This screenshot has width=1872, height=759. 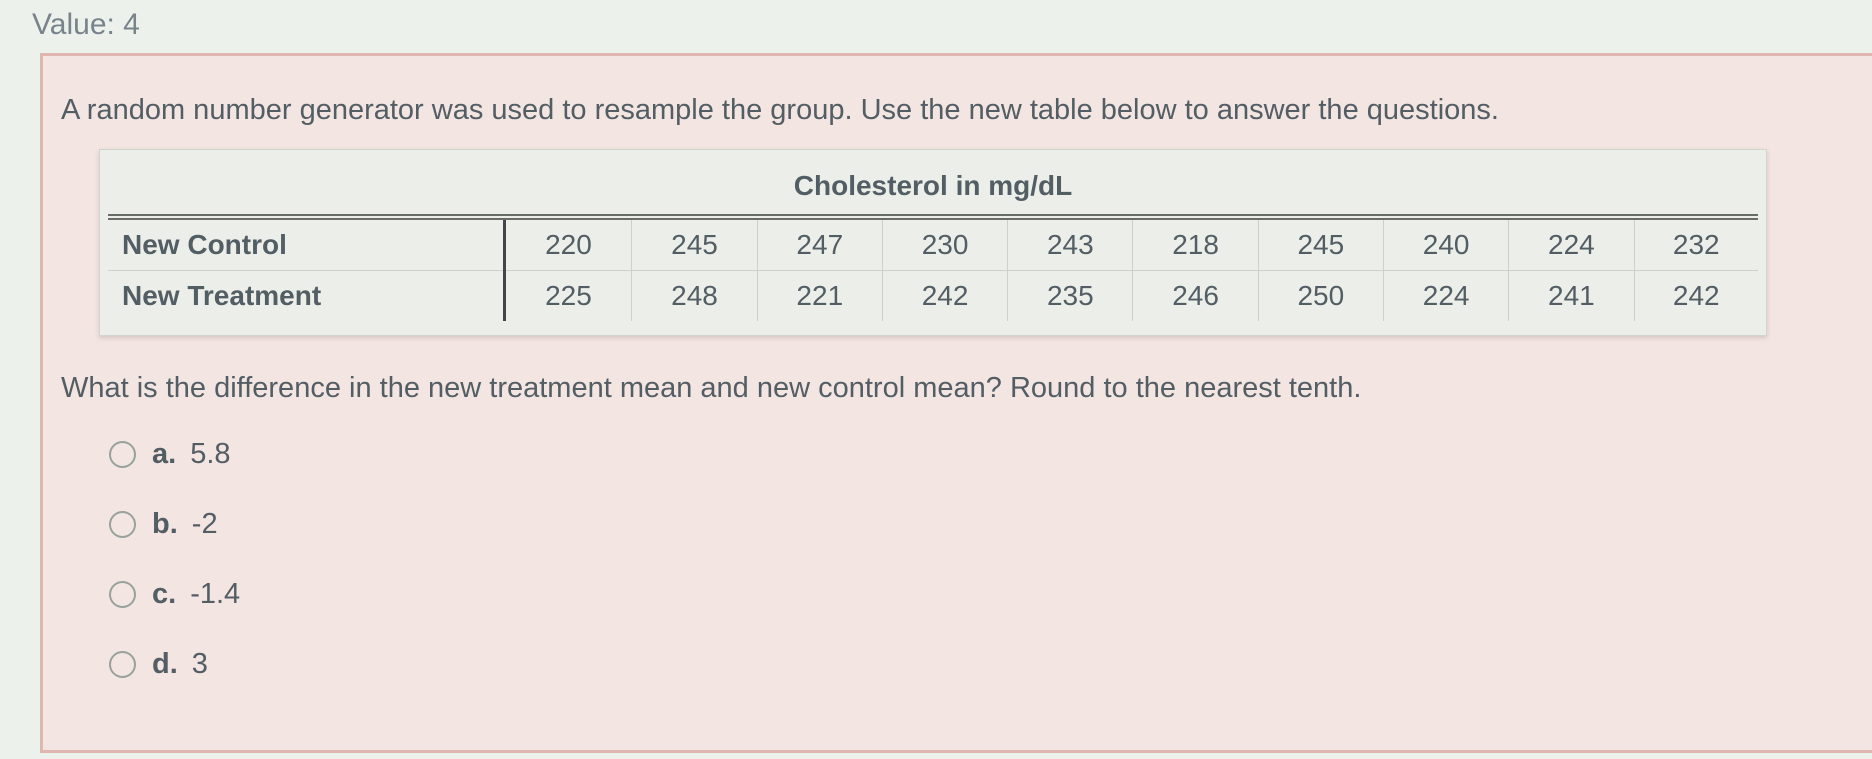 What do you see at coordinates (122, 454) in the screenshot?
I see `answer-radio-a` at bounding box center [122, 454].